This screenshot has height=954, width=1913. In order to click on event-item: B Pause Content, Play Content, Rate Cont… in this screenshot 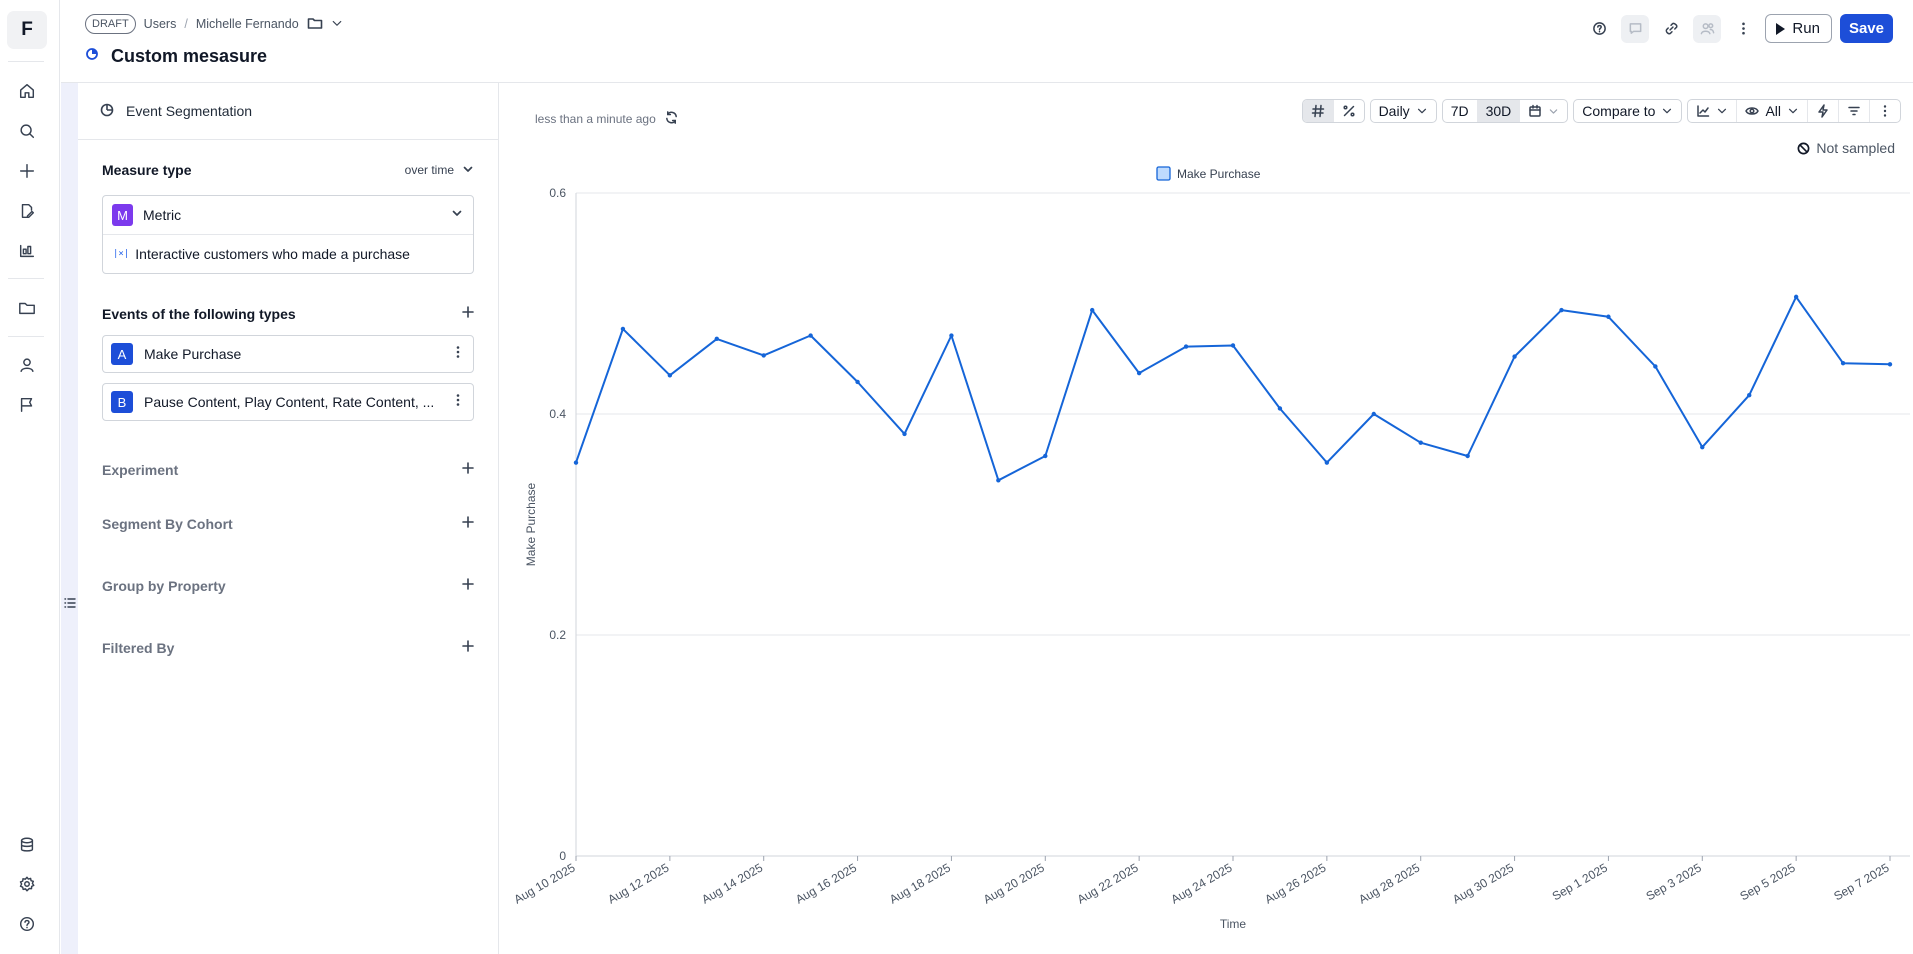, I will do `click(288, 402)`.